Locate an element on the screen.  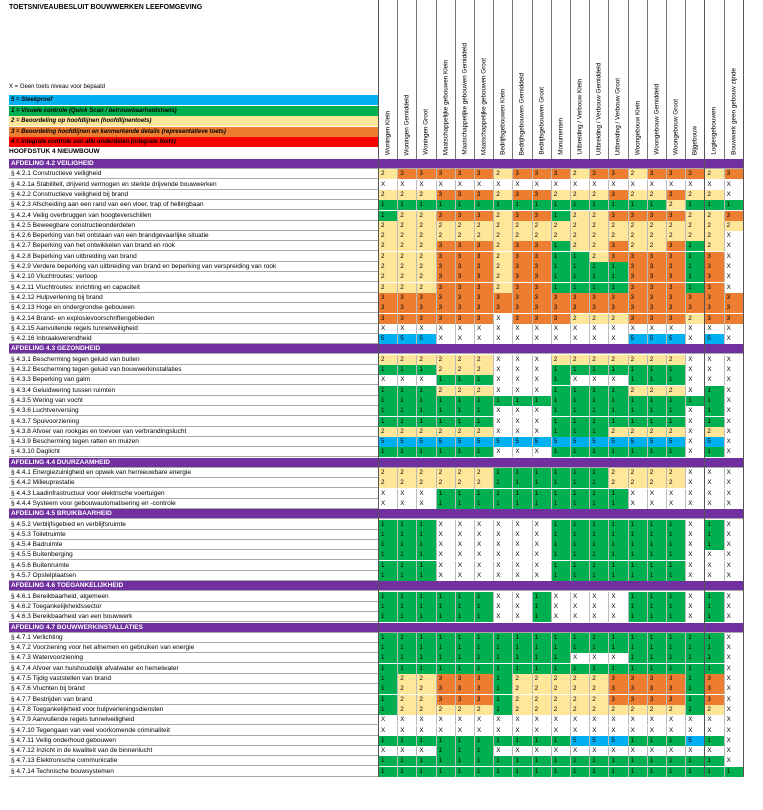
column-header-label: Bouwwerk geen gebouw zijnde is located at coordinates (734, 111).